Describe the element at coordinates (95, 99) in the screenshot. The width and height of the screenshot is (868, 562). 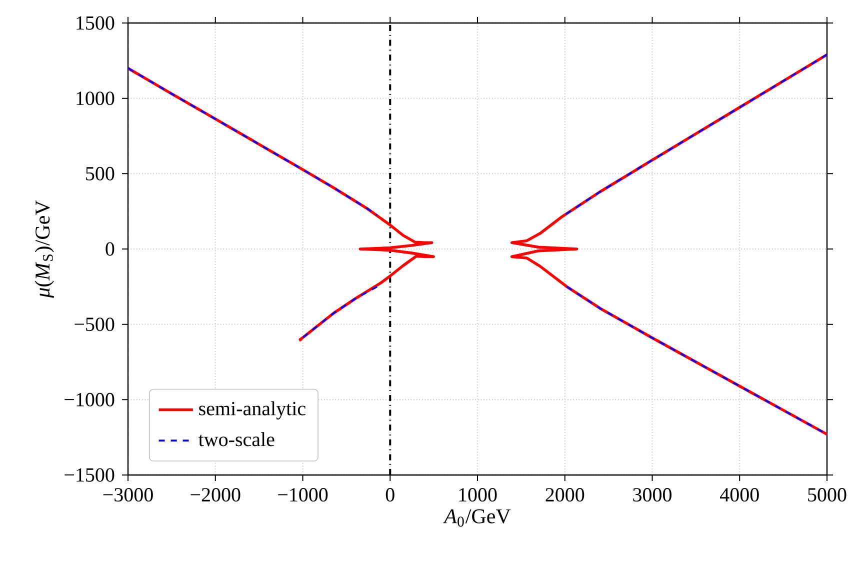
I see `y-tick-label: 1000` at that location.